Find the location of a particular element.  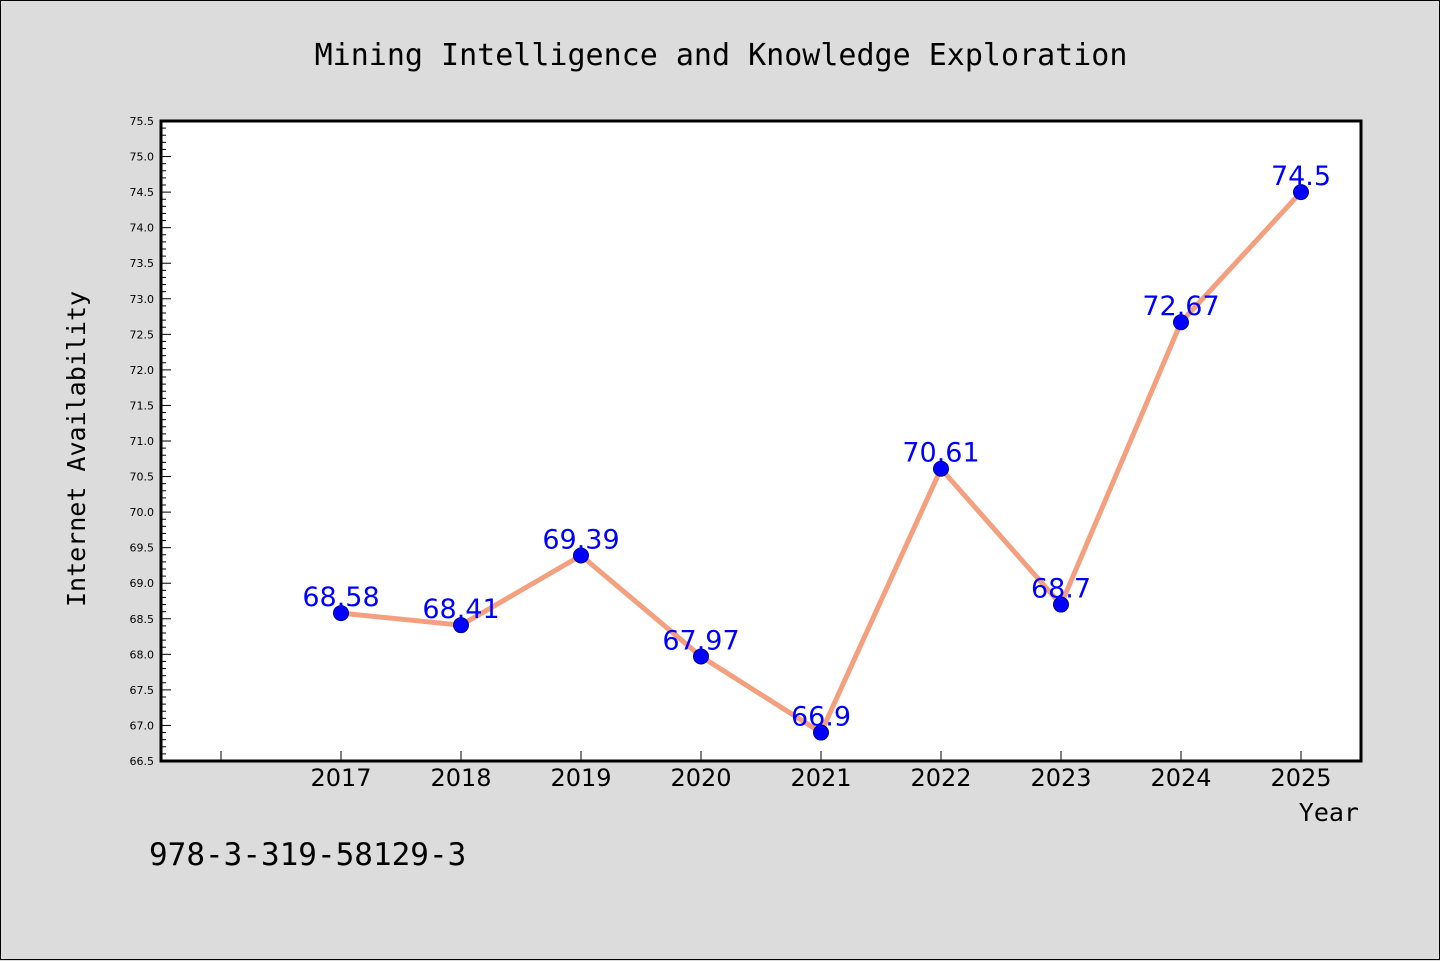

y-tick-label: 67.5 is located at coordinates (142, 690).